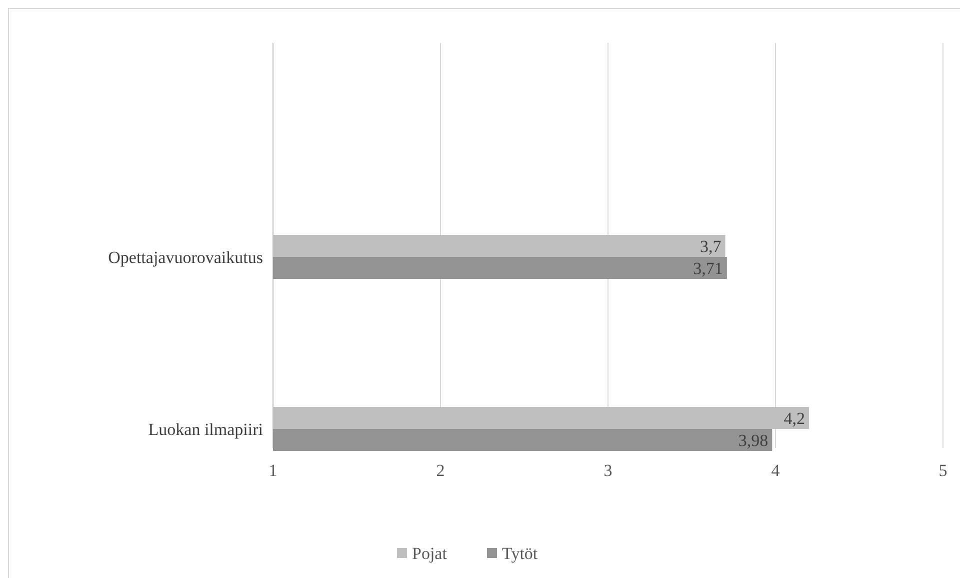  Describe the element at coordinates (520, 553) in the screenshot. I see `legend-label: Tytöt` at that location.